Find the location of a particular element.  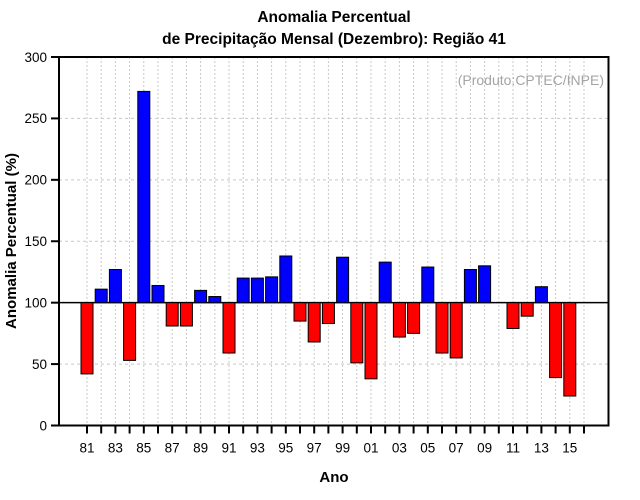

x-tick-label: 99 is located at coordinates (342, 448).